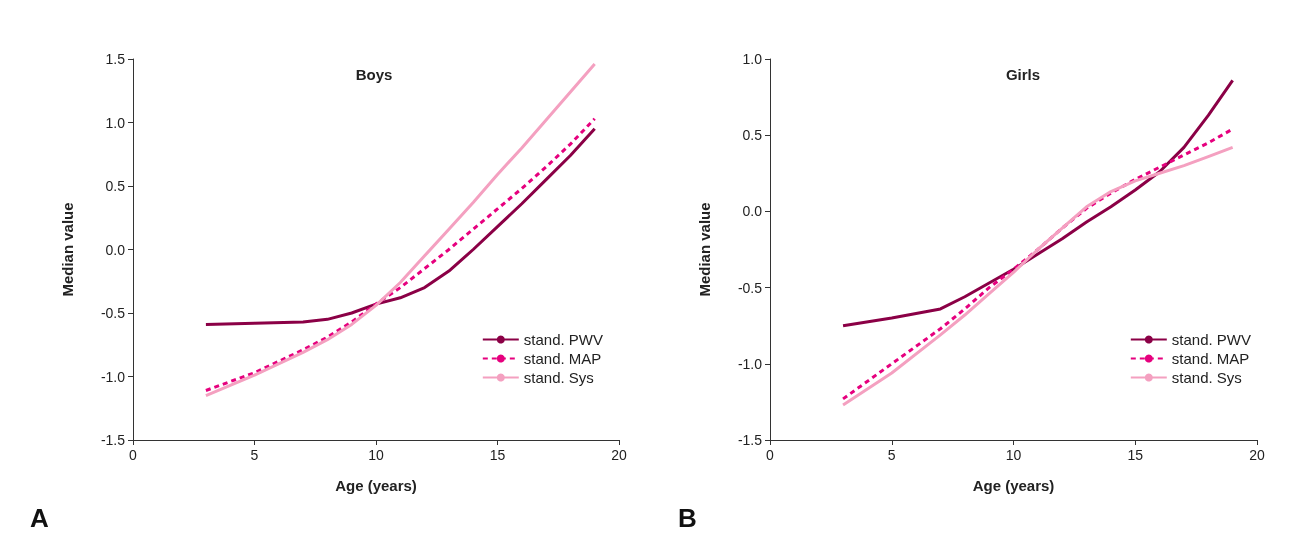 This screenshot has height=535, width=1297. I want to click on text: Girls, so click(1023, 74).